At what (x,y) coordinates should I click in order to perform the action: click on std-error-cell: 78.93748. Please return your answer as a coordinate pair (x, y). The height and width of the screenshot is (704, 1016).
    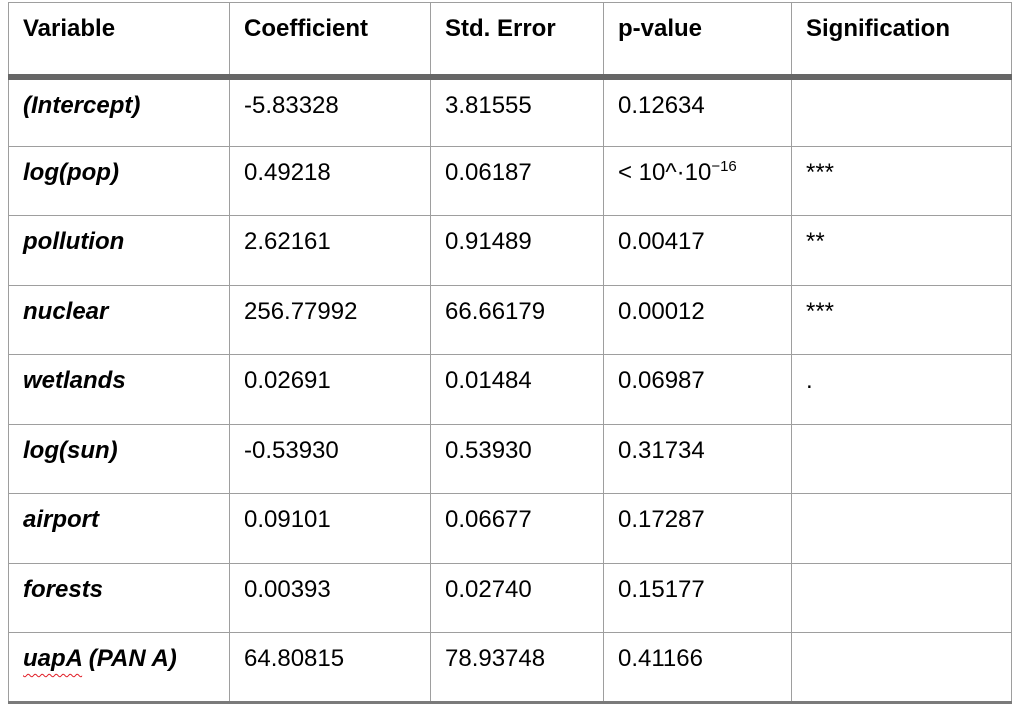
    Looking at the image, I should click on (517, 667).